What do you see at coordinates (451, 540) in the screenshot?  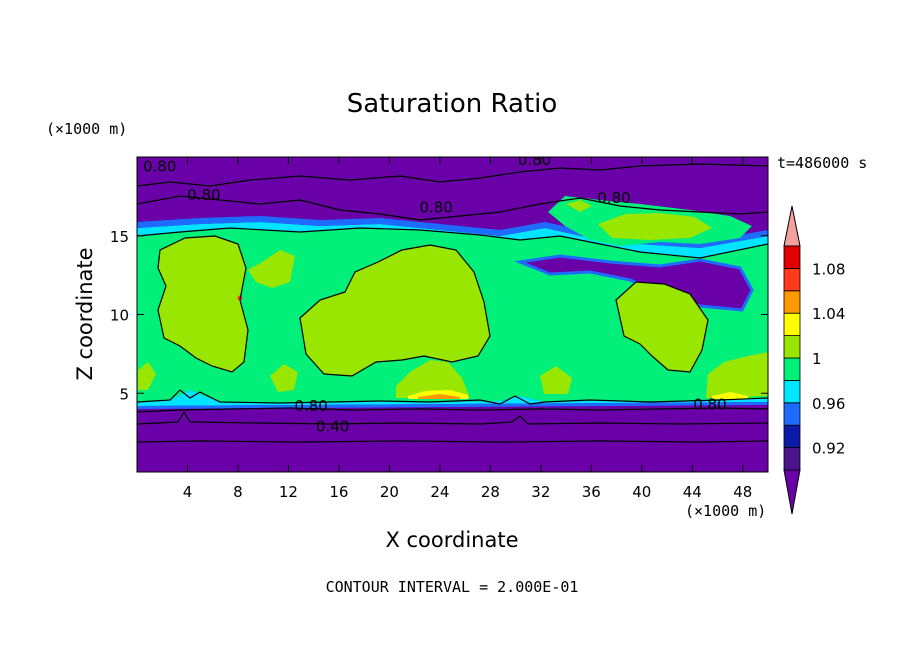 I see `x-axis-label: X coordinate` at bounding box center [451, 540].